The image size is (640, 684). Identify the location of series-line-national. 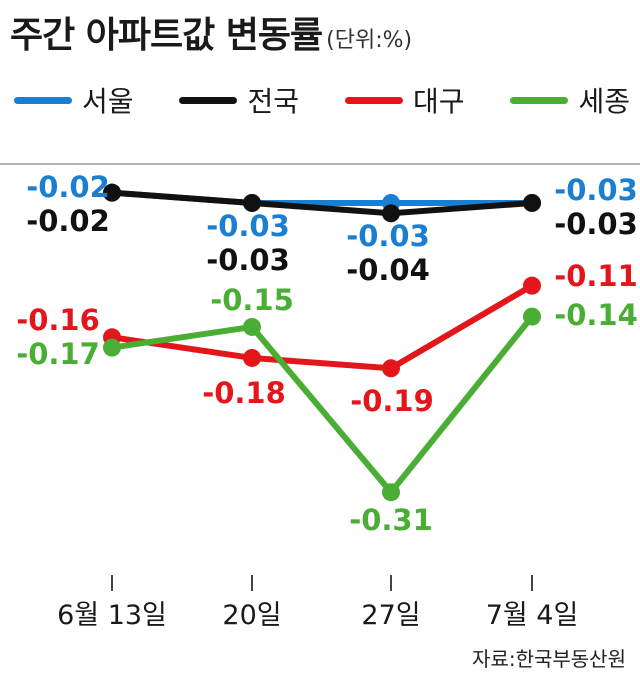
(322, 203).